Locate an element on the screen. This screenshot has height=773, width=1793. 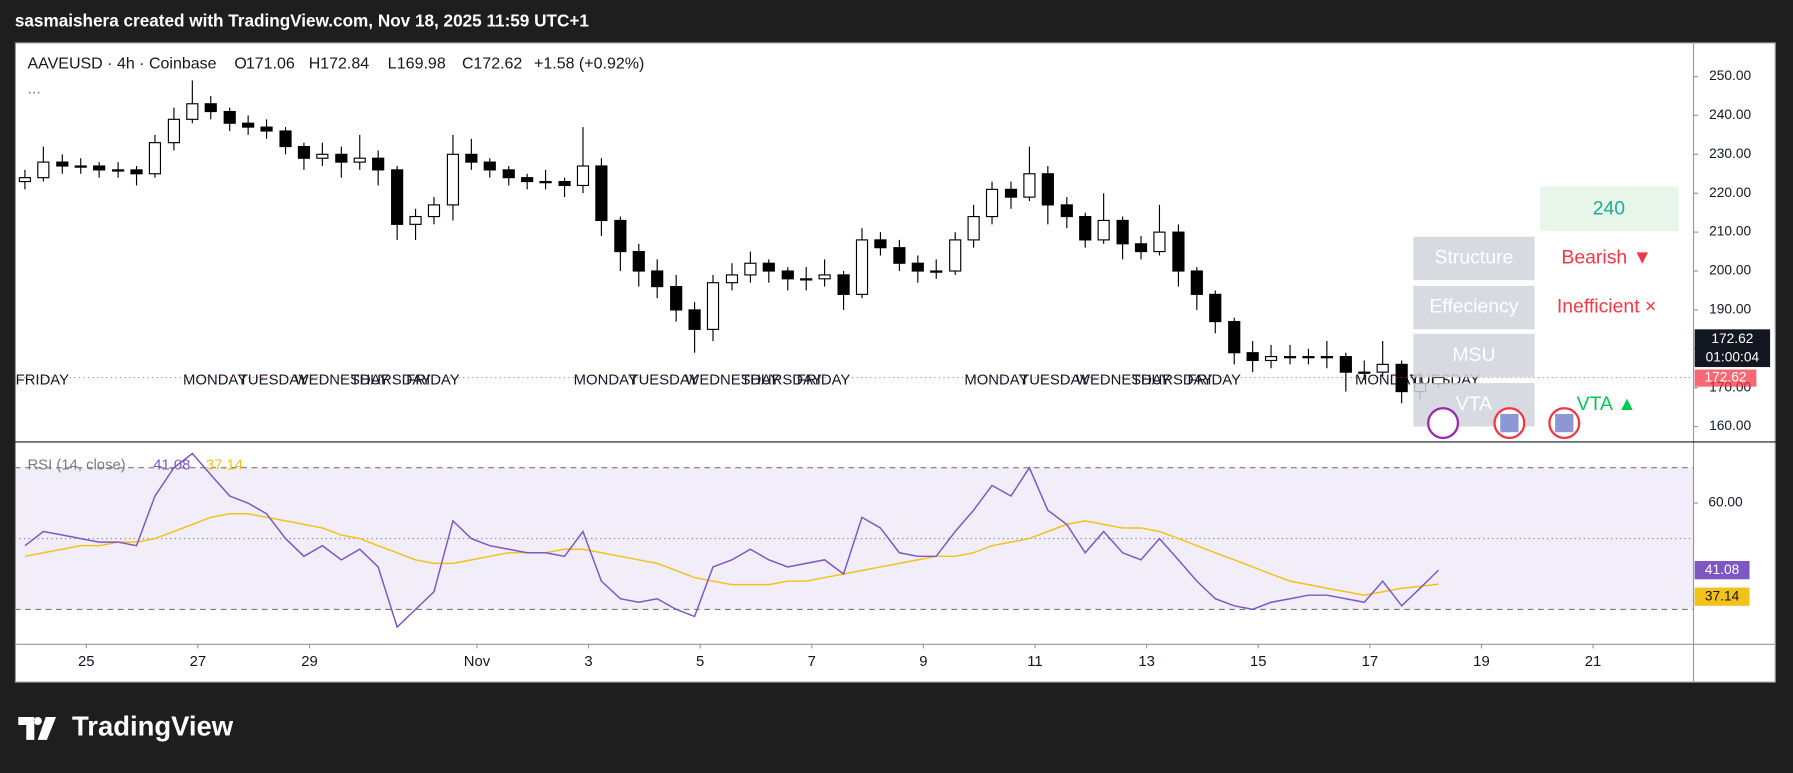
row-label: VTA is located at coordinates (1474, 404).